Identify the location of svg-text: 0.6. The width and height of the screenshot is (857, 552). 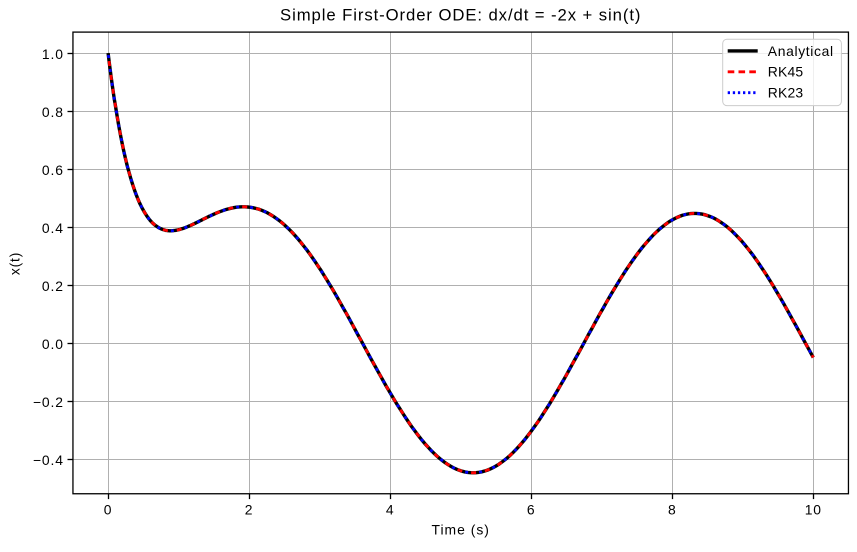
(53, 170).